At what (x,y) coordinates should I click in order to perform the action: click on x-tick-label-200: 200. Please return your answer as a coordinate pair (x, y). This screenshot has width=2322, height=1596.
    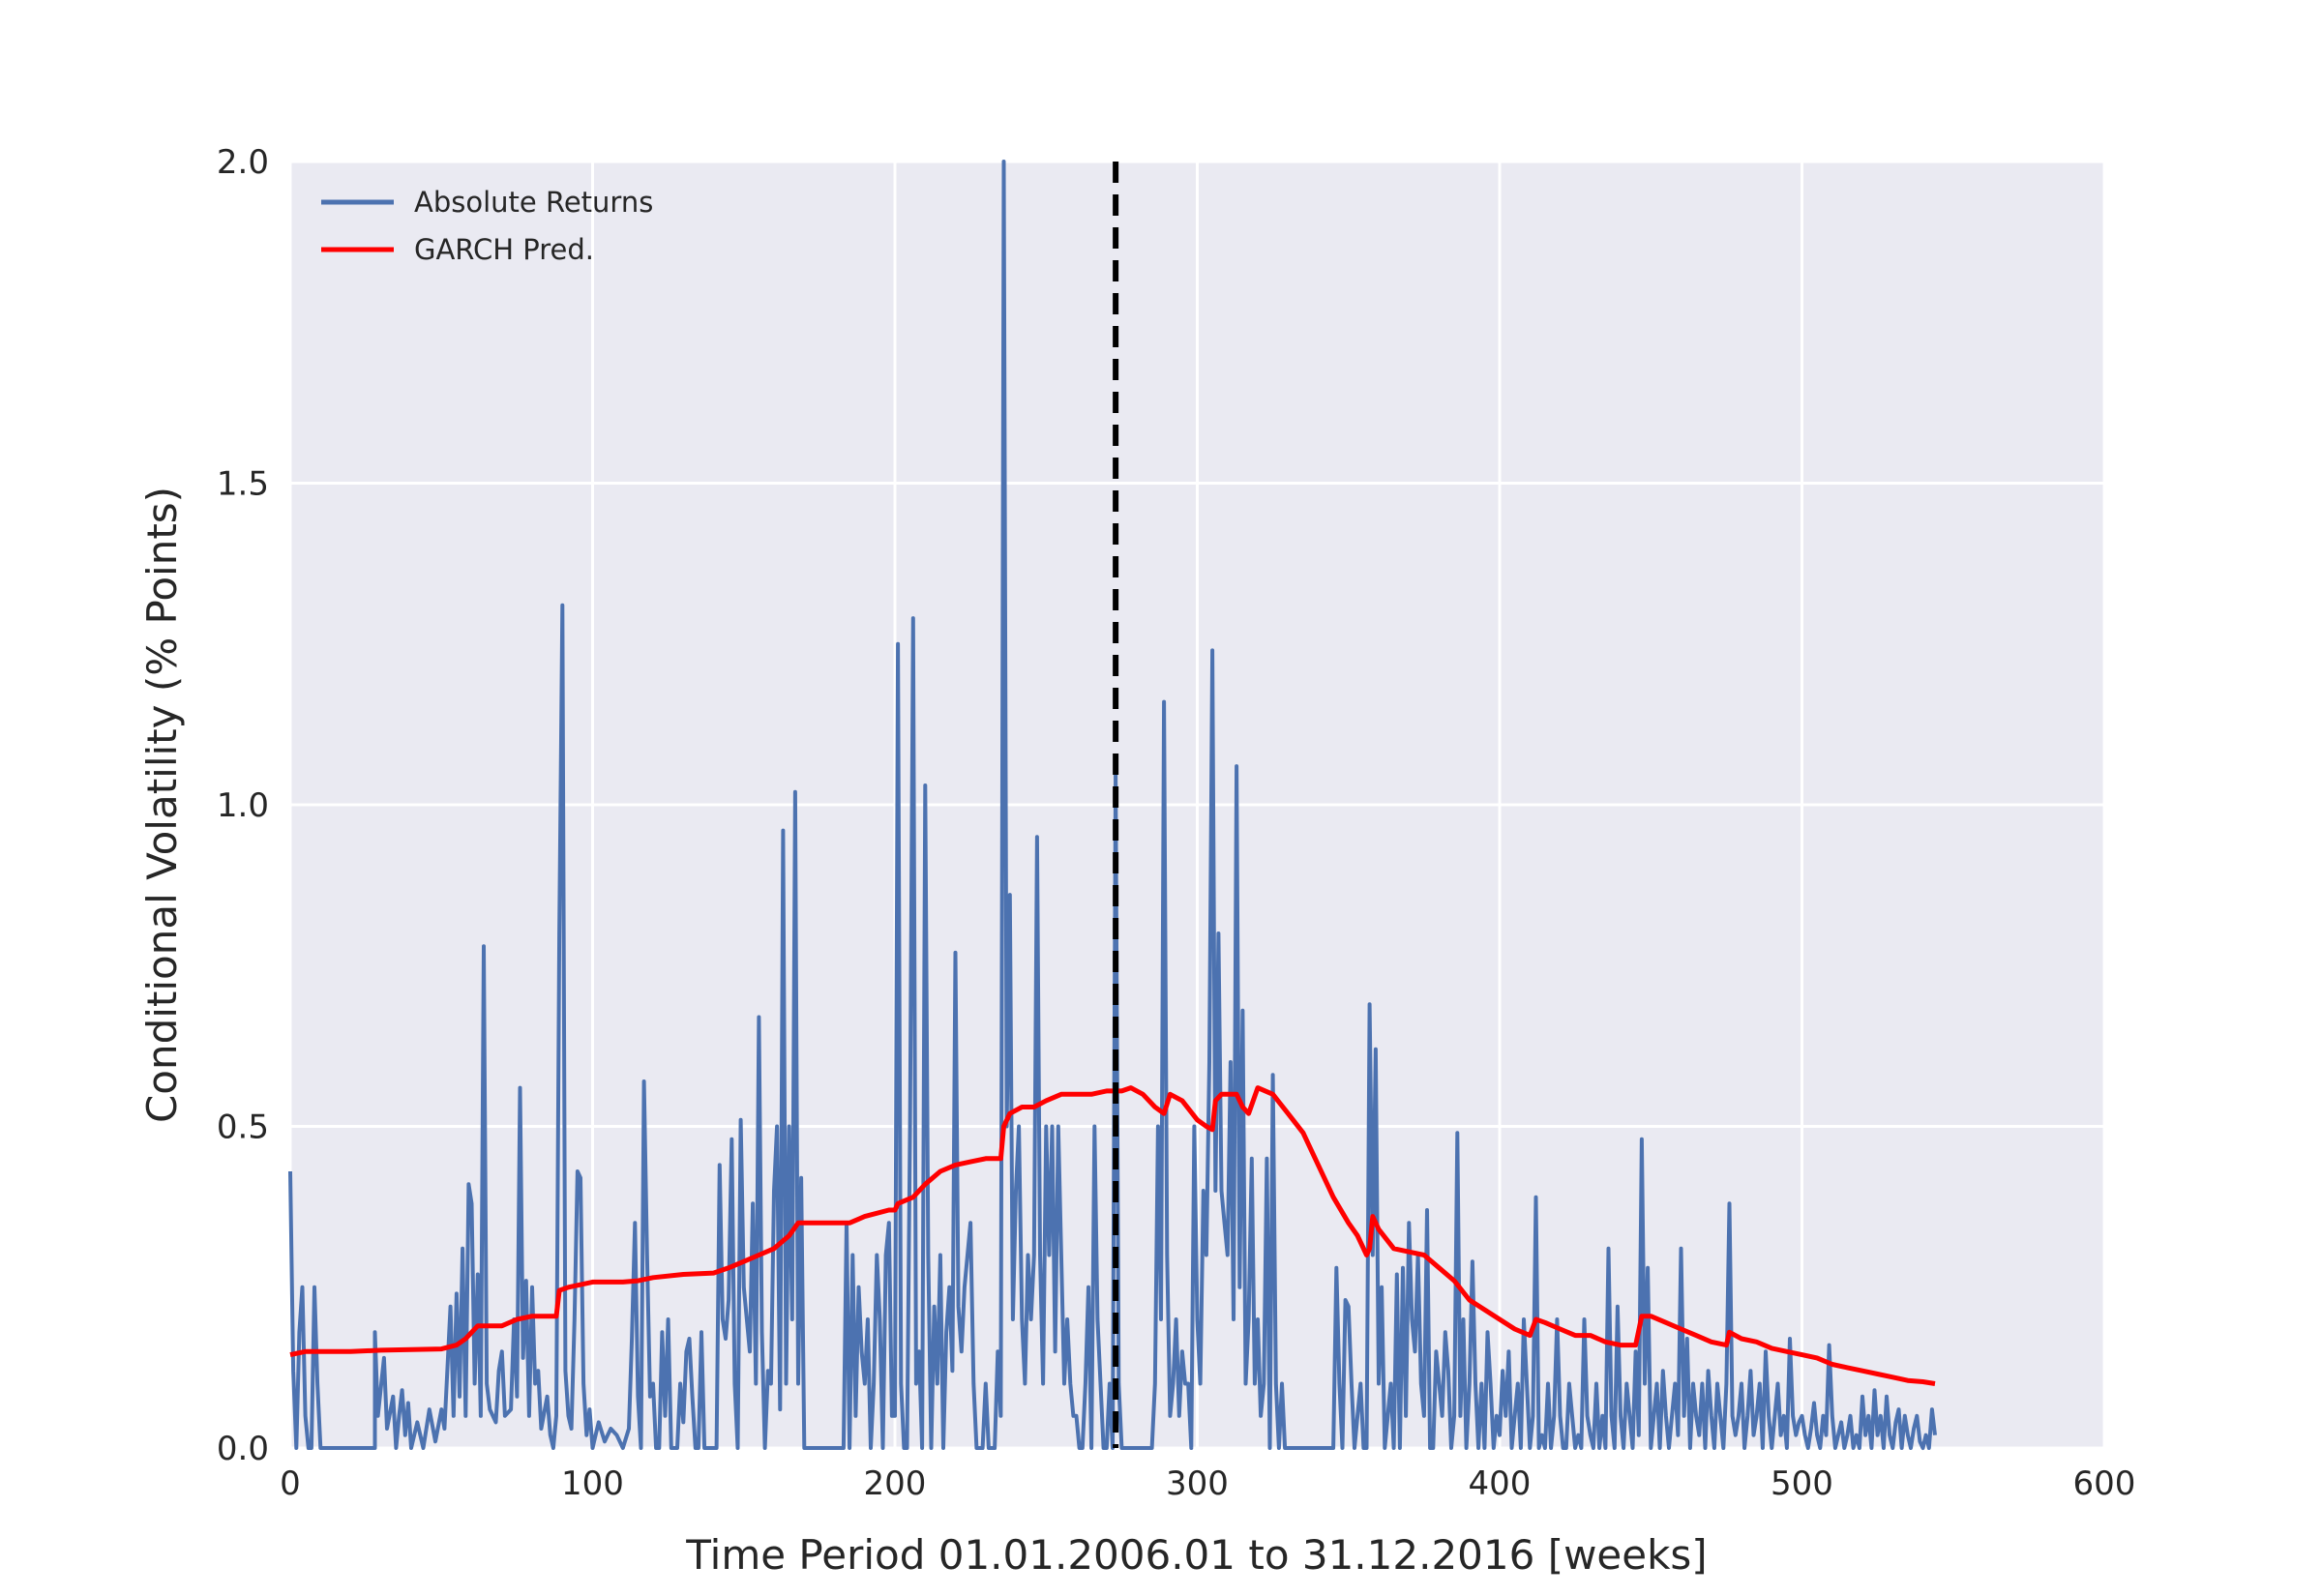
    Looking at the image, I should click on (895, 1483).